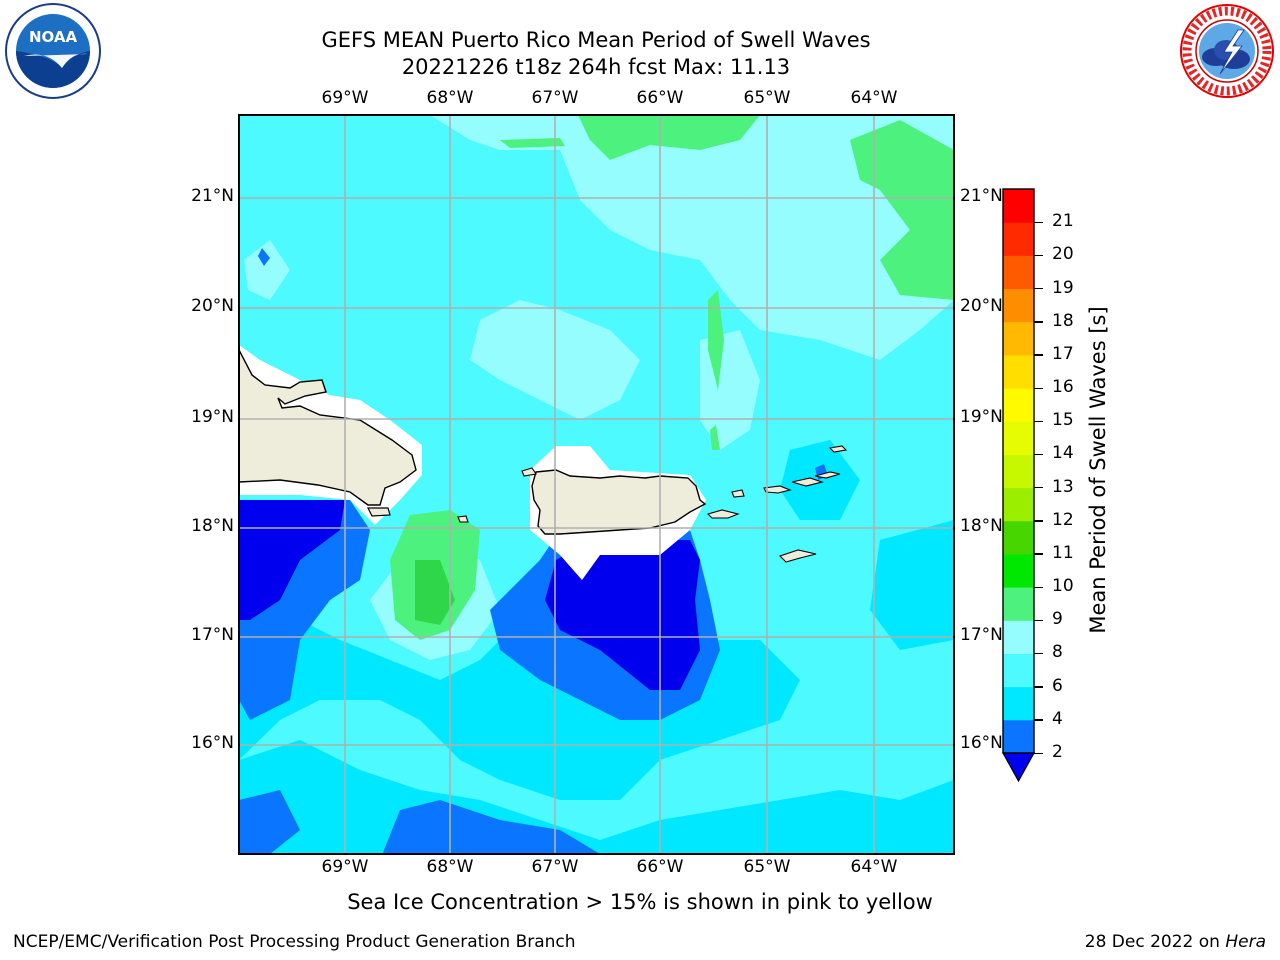 This screenshot has height=960, width=1280. I want to click on colorbar-tick-label: 18, so click(1063, 320).